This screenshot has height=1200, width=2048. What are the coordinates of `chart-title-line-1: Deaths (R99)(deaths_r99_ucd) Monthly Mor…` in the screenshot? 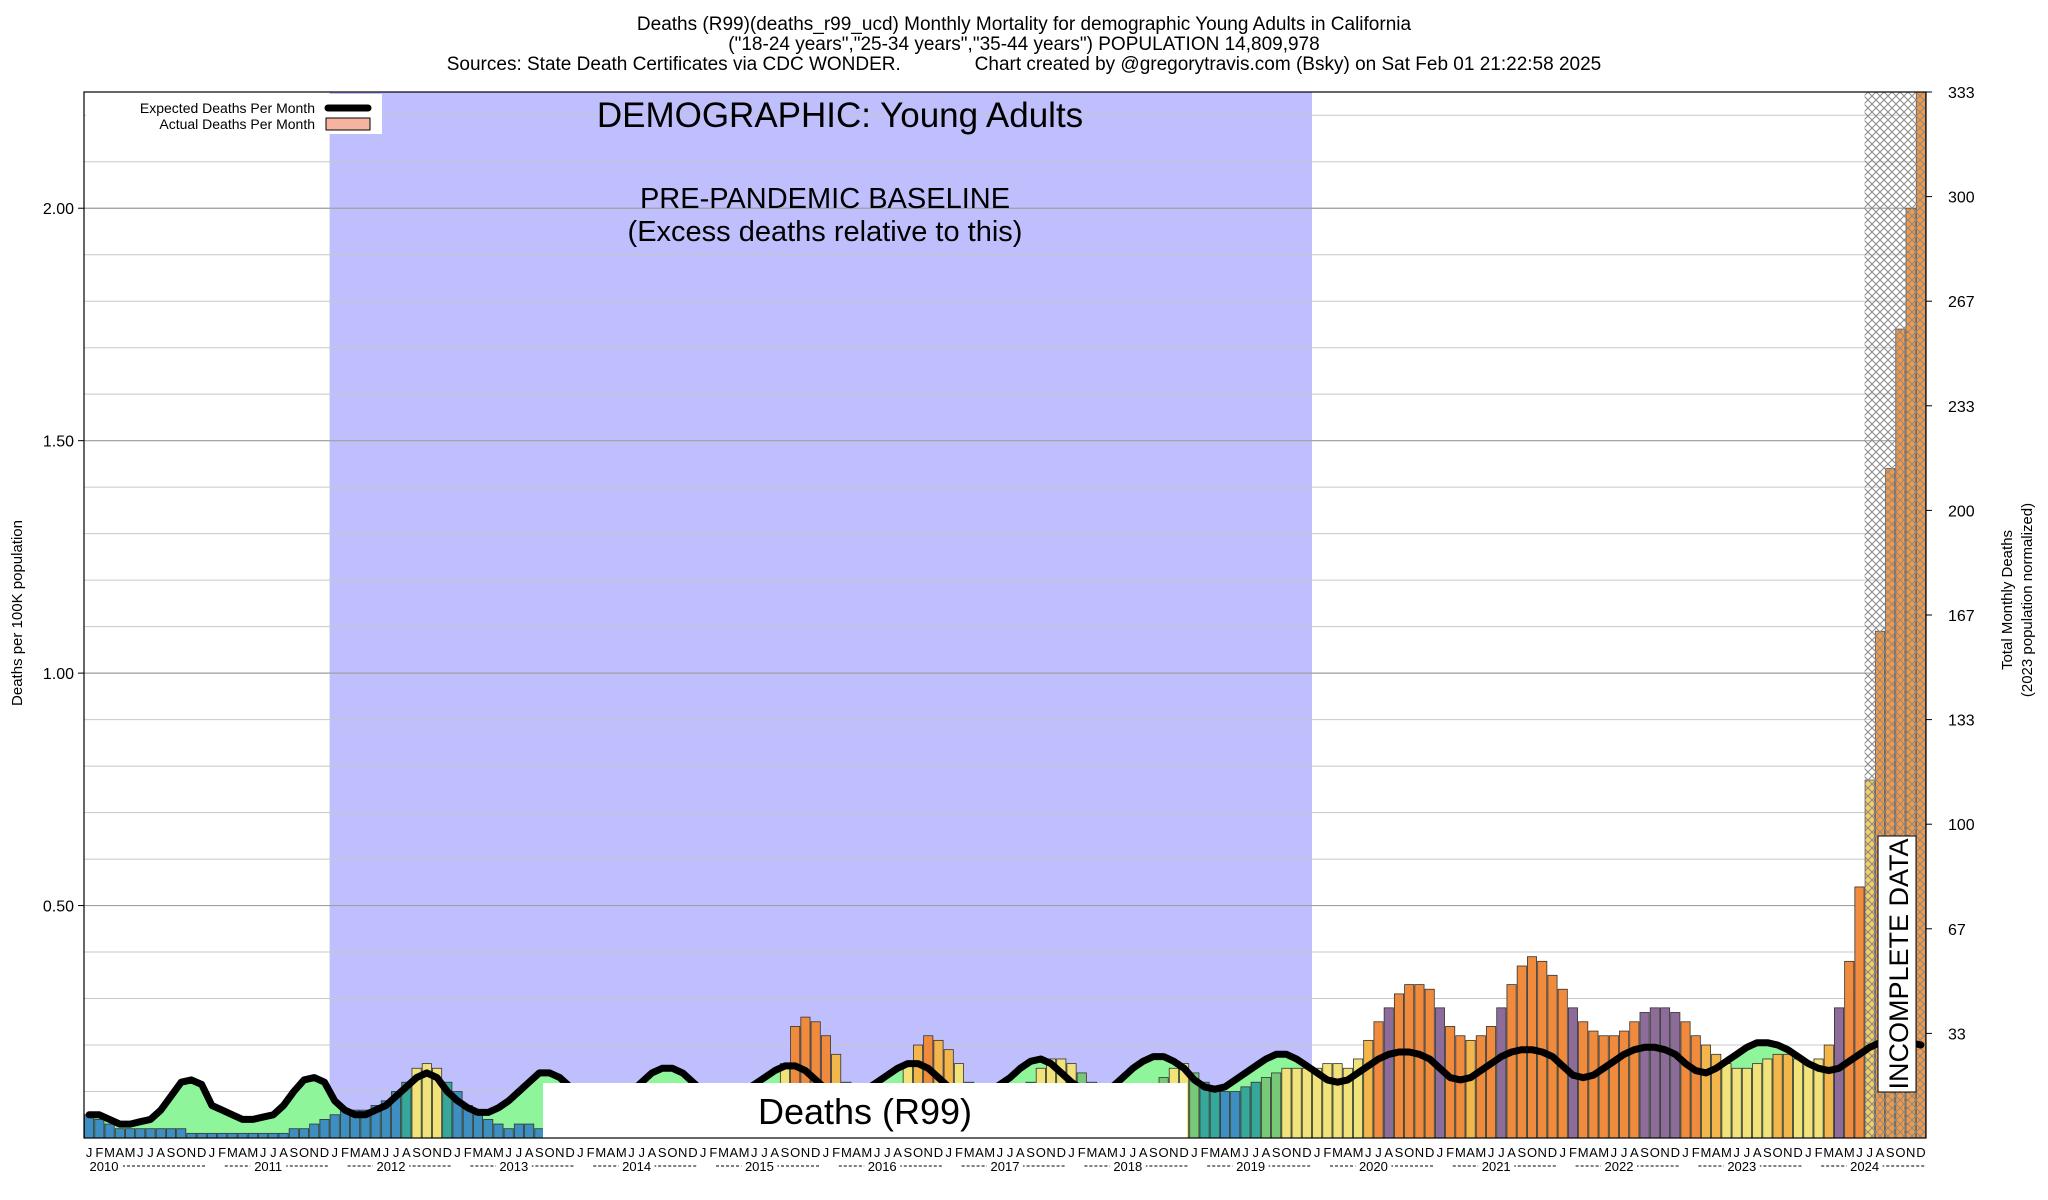 It's located at (1024, 24).